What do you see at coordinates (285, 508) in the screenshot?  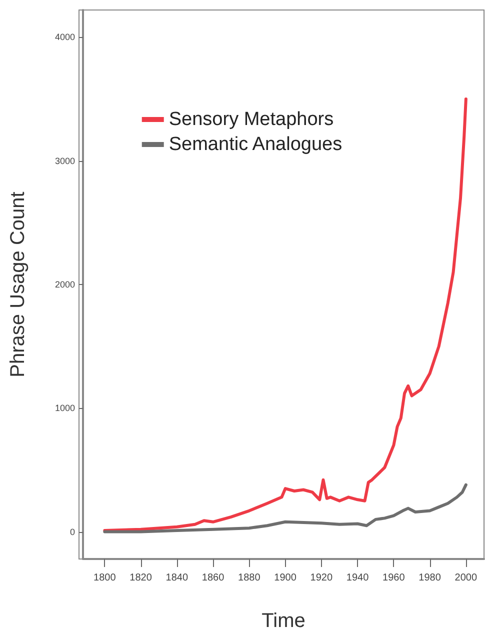 I see `line-series` at bounding box center [285, 508].